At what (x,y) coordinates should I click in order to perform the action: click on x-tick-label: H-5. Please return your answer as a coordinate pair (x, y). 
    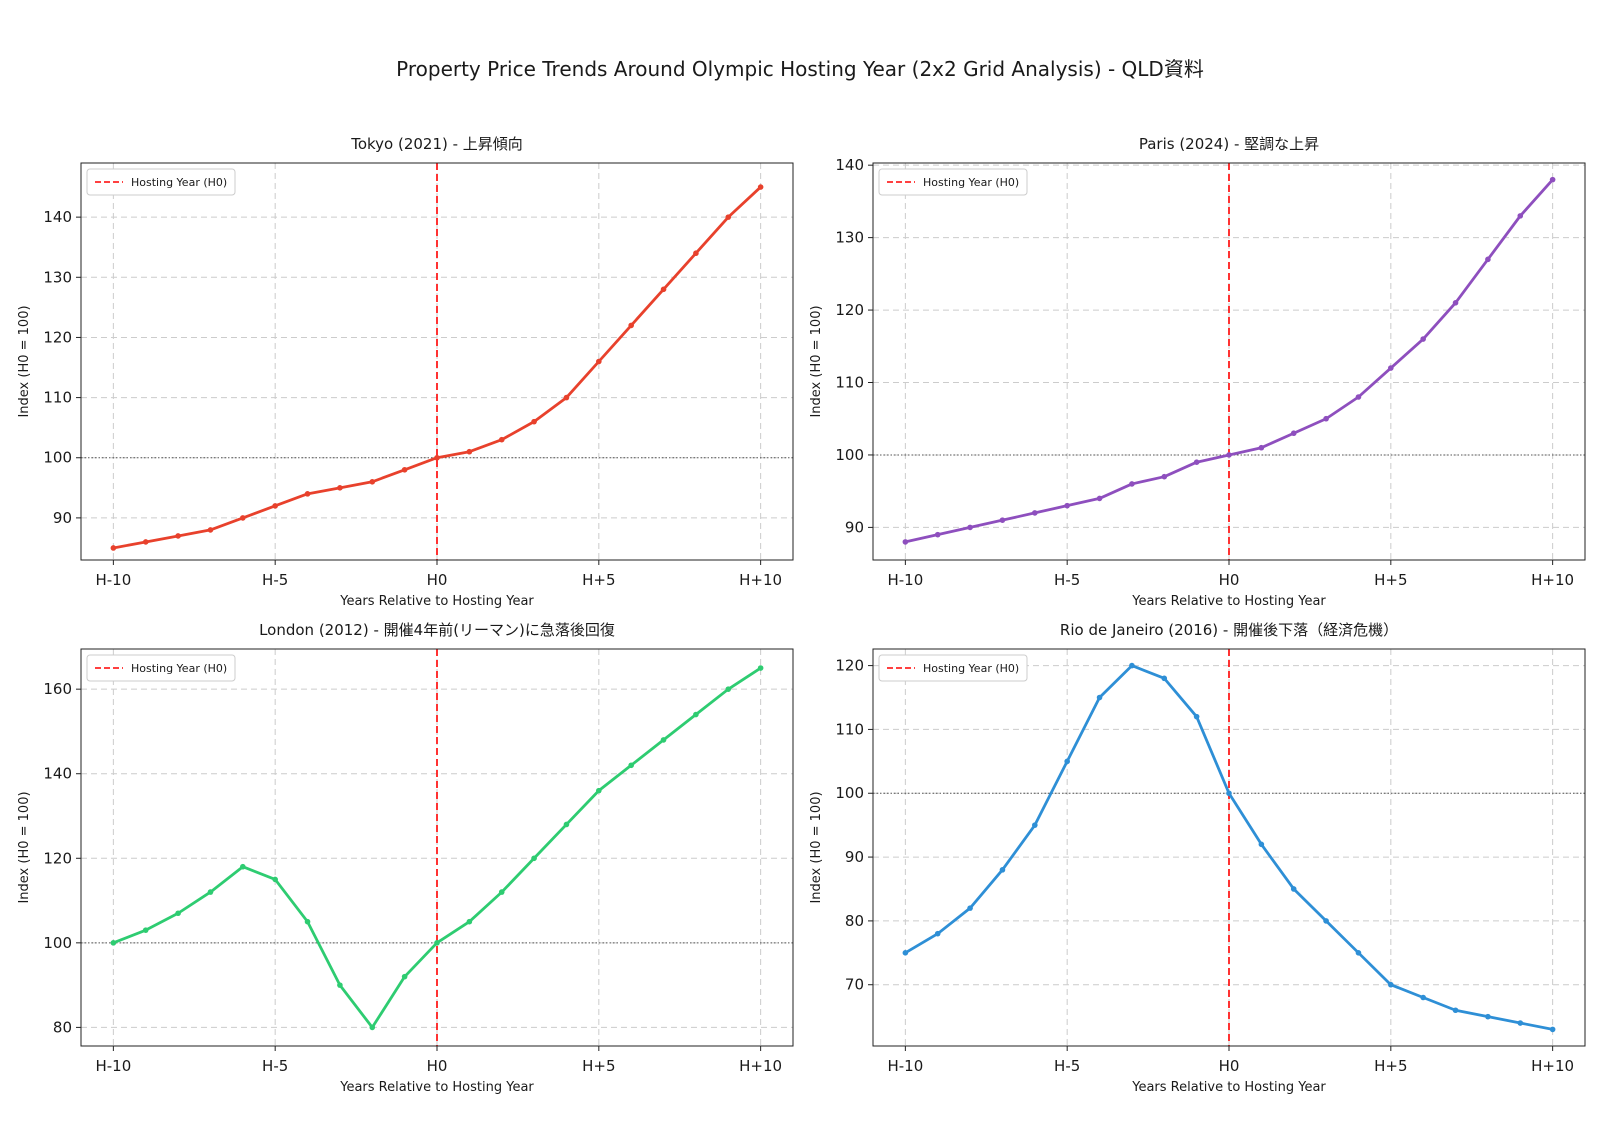
    Looking at the image, I should click on (275, 1066).